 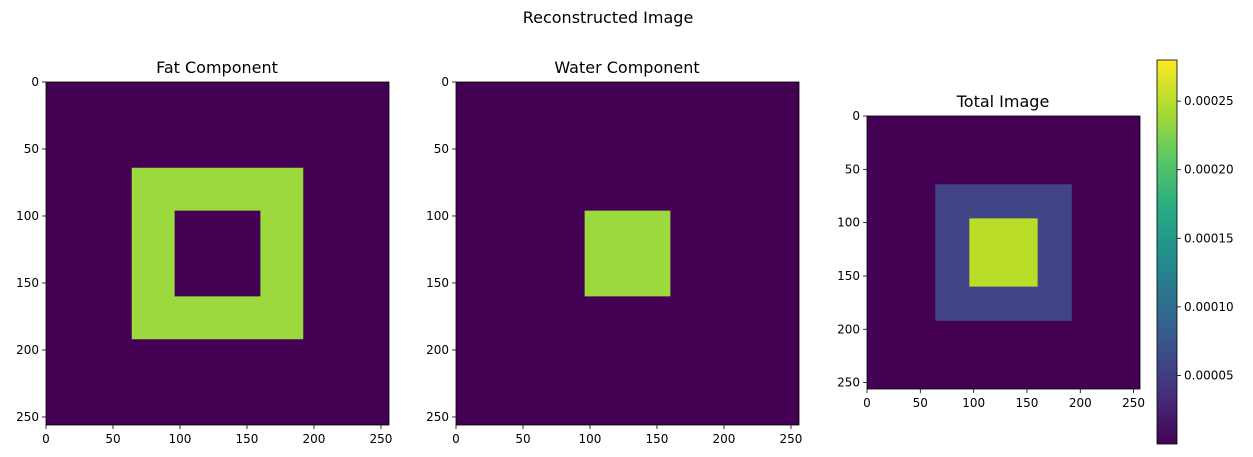 I want to click on panel-title-total: Total Image, so click(x=1003, y=101).